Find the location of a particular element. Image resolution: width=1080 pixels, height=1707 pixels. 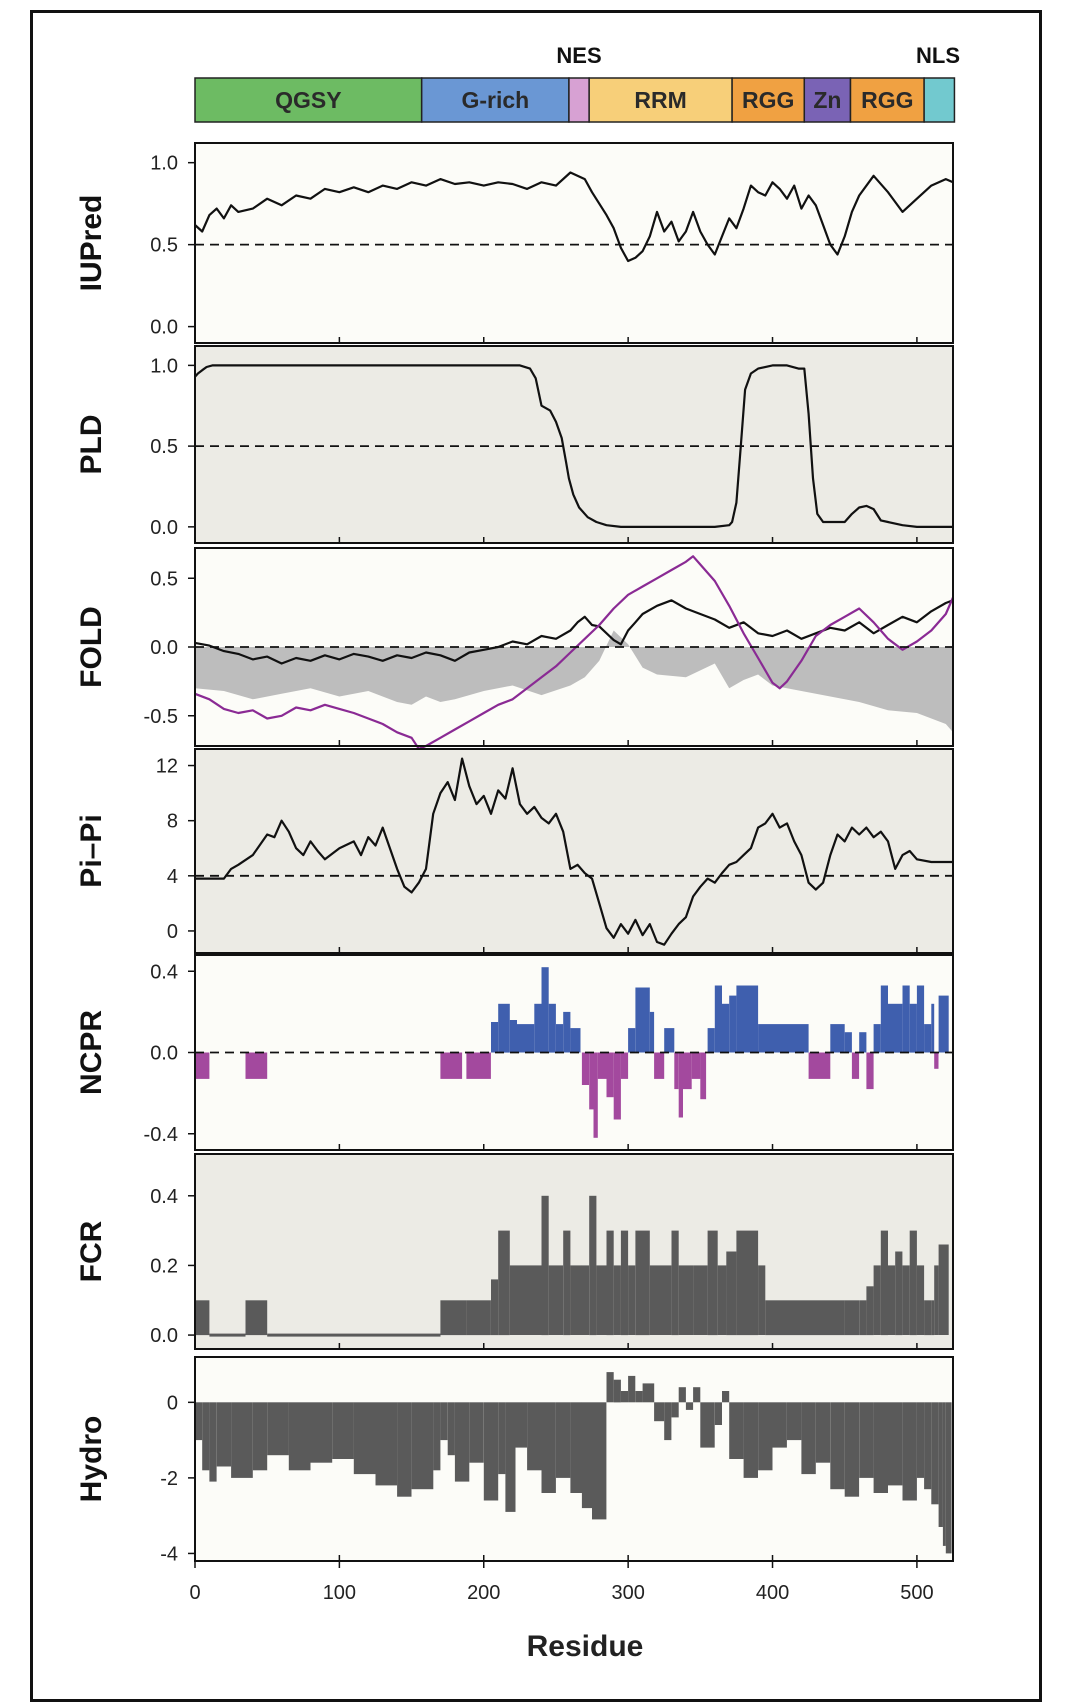

domain-label-1: G-rich is located at coordinates (495, 100).